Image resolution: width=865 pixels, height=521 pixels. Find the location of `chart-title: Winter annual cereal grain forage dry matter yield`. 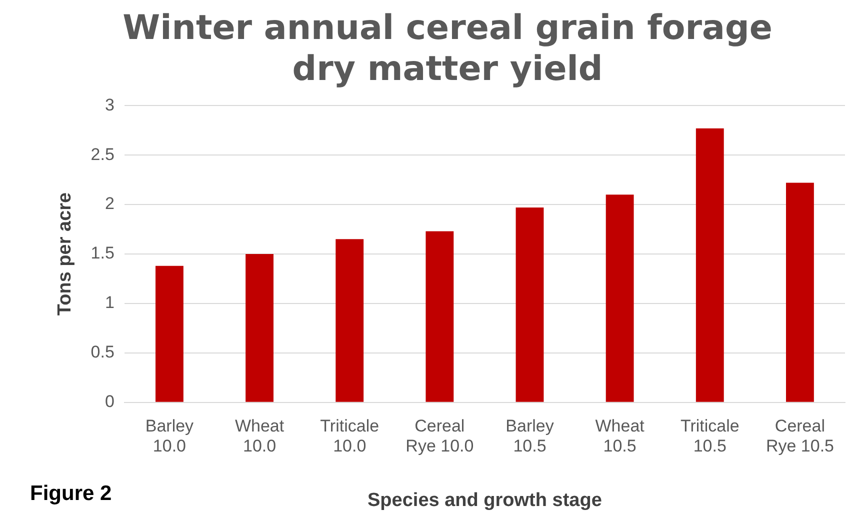

chart-title: Winter annual cereal grain forage dry matter yield is located at coordinates (447, 49).